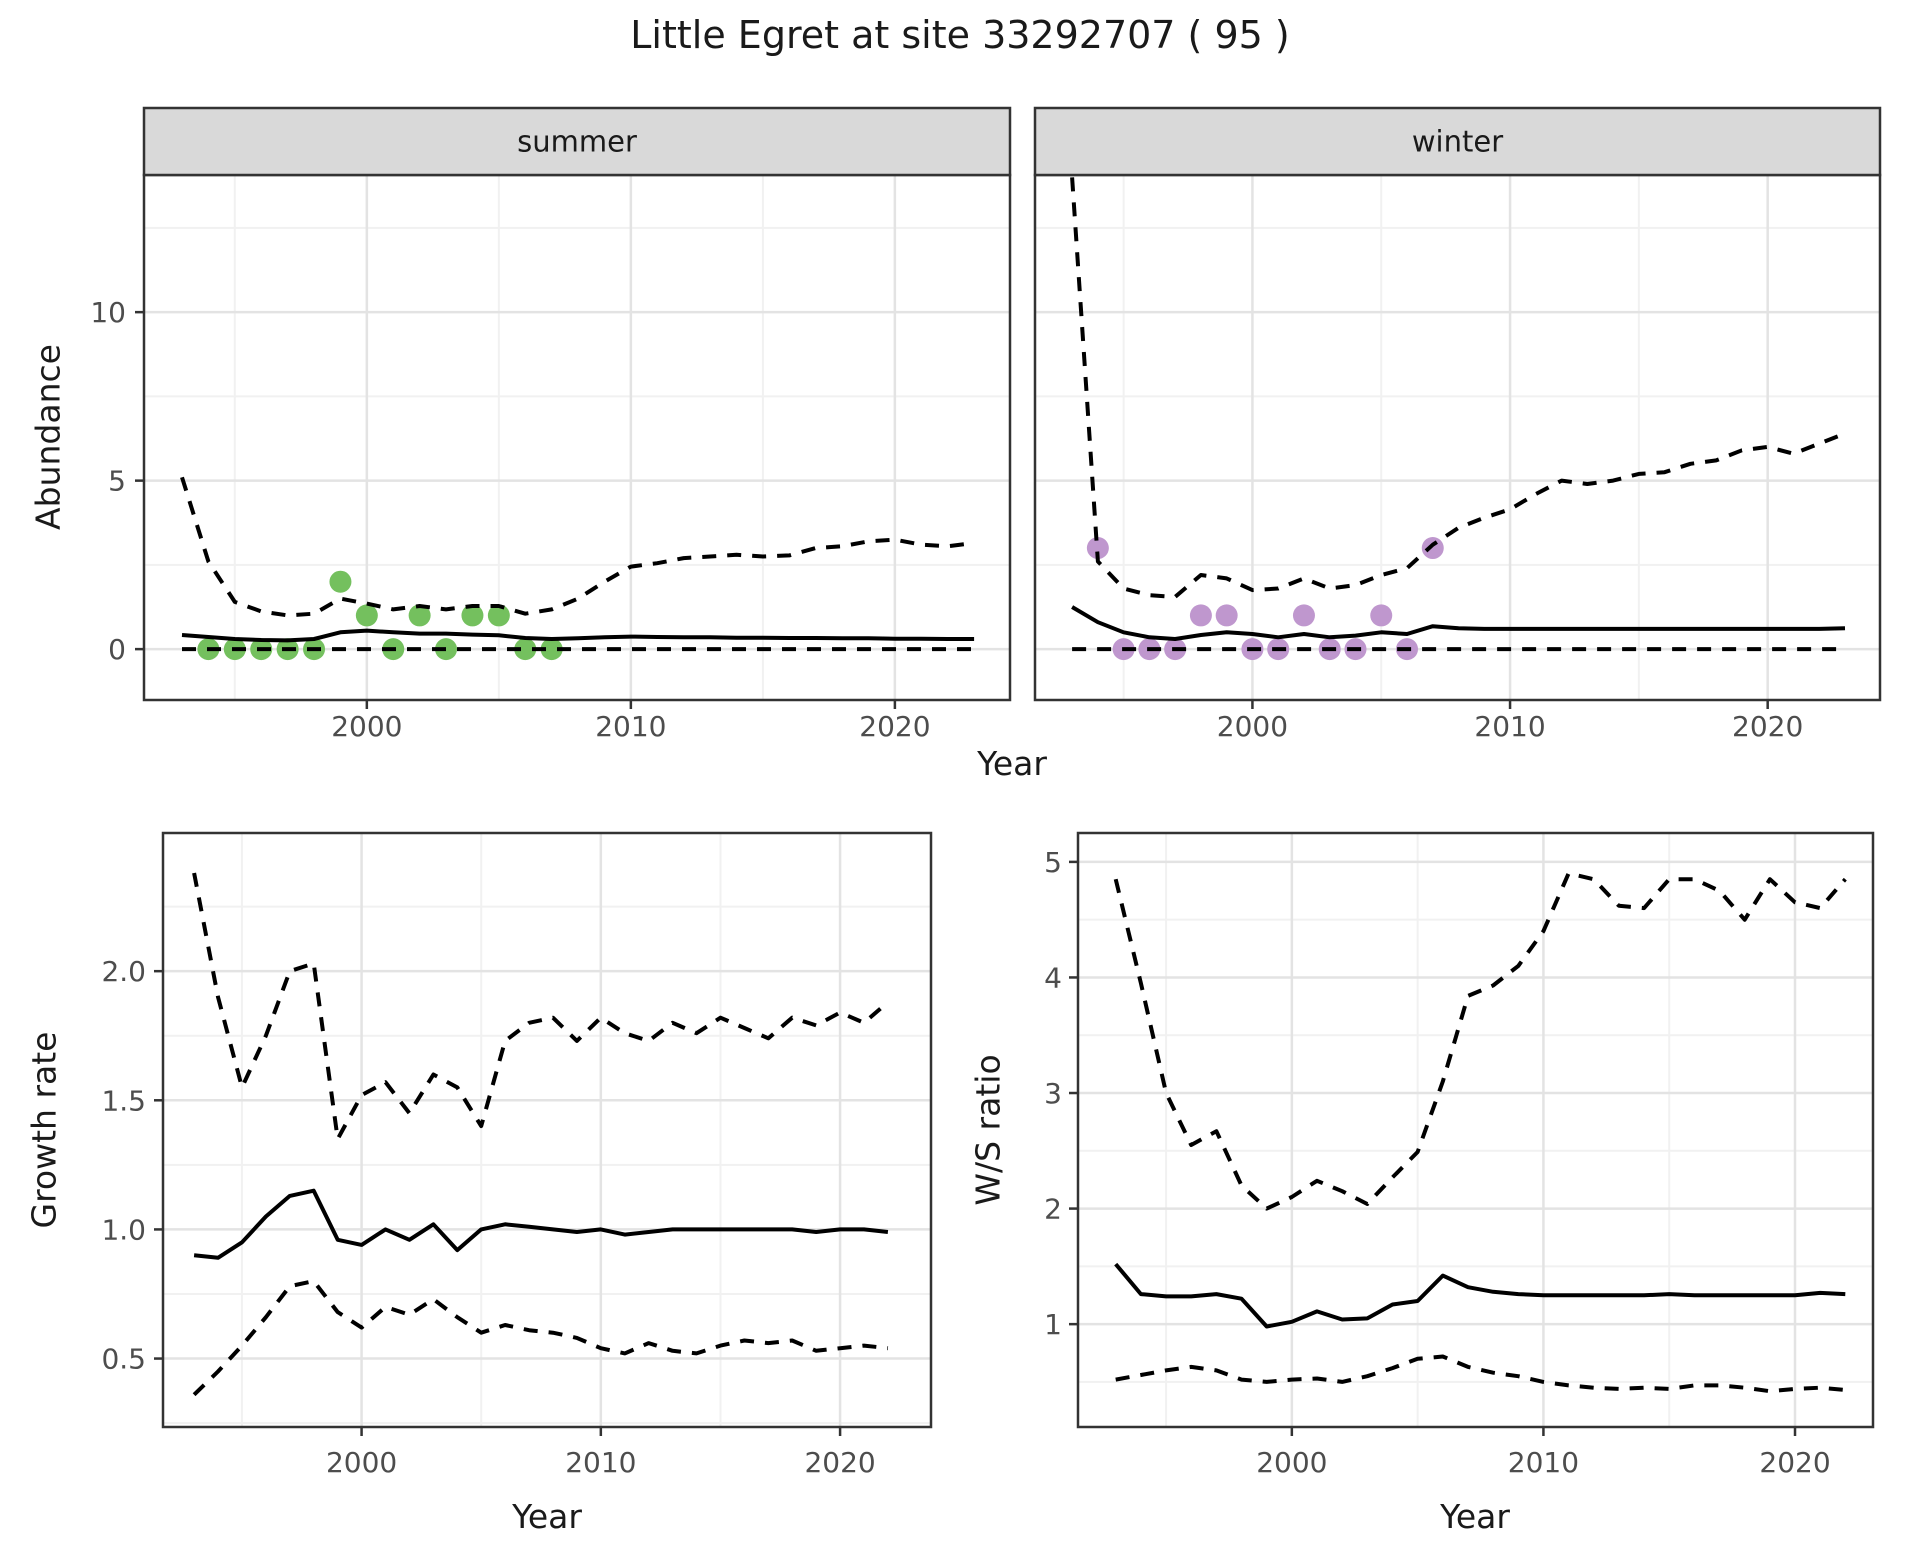 The width and height of the screenshot is (1920, 1565). What do you see at coordinates (123, 1359) in the screenshot?
I see `y-tick-label: 0.5` at bounding box center [123, 1359].